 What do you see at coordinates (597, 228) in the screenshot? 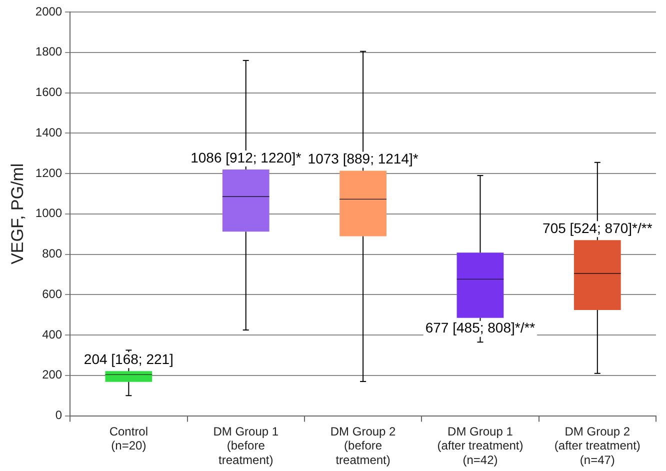
I see `annotation: 705 [524; 870]*/**` at bounding box center [597, 228].